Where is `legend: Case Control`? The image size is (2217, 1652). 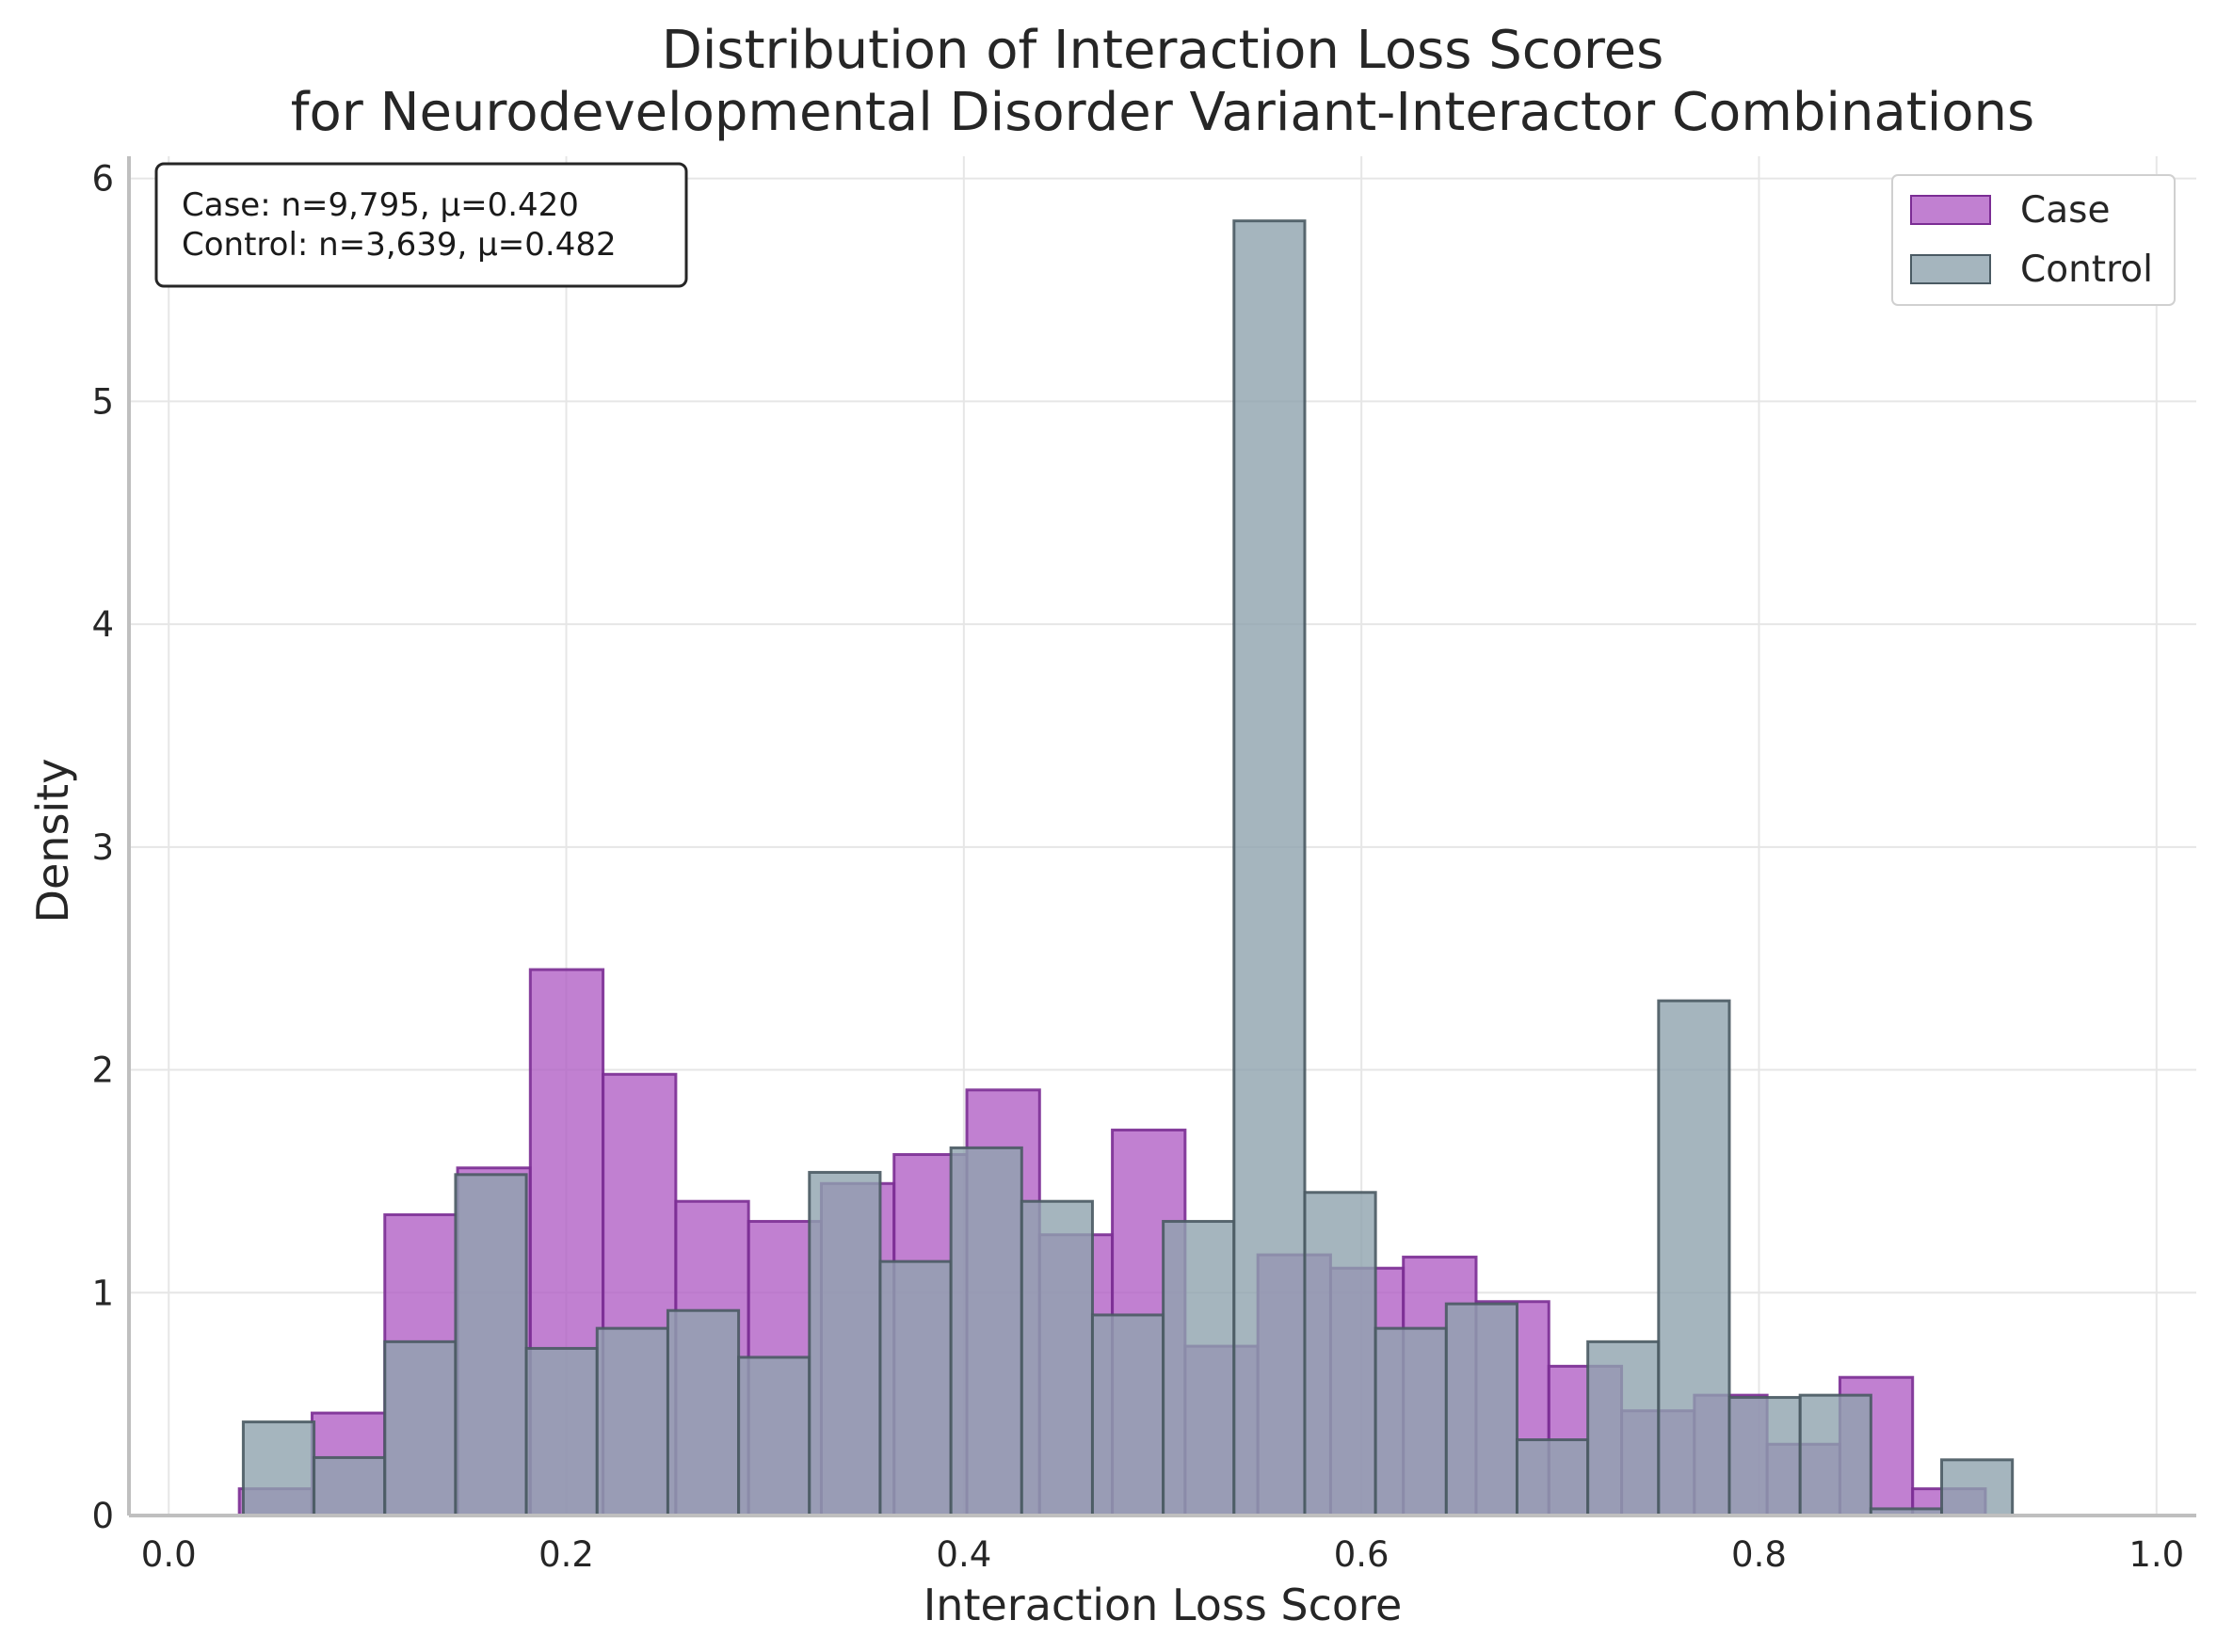
legend: Case Control is located at coordinates (2033, 240).